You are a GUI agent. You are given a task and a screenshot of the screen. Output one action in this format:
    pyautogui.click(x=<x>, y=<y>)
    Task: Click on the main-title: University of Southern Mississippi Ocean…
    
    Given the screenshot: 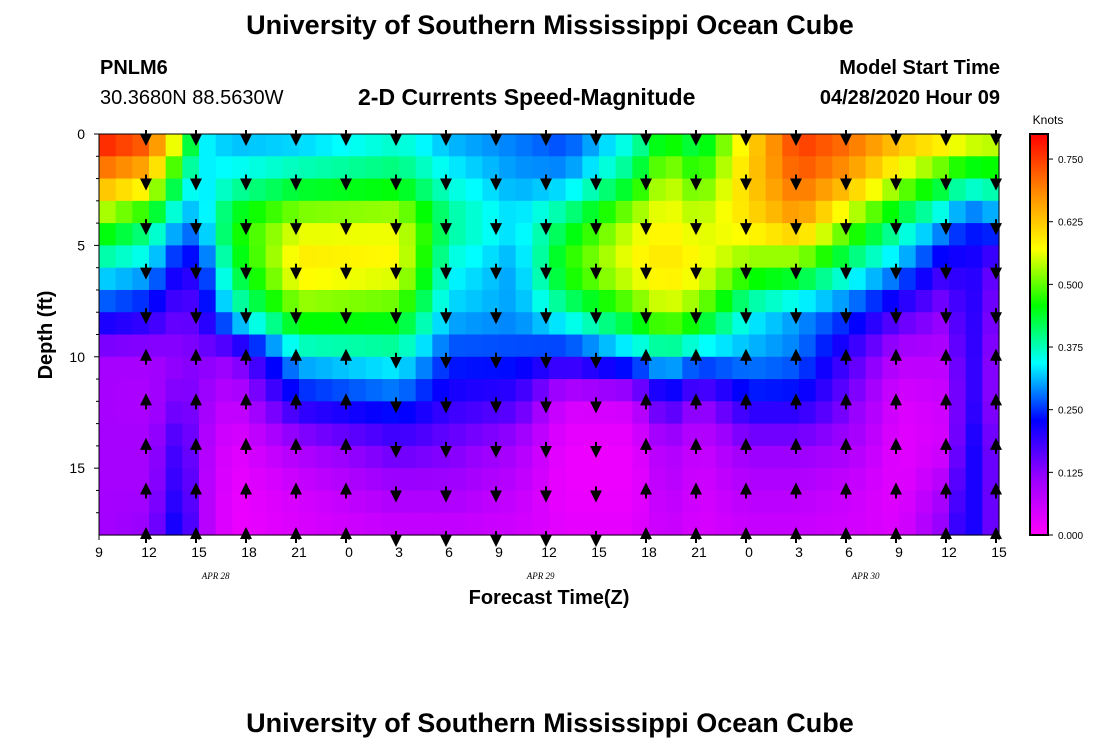 What is the action you would take?
    pyautogui.click(x=550, y=25)
    